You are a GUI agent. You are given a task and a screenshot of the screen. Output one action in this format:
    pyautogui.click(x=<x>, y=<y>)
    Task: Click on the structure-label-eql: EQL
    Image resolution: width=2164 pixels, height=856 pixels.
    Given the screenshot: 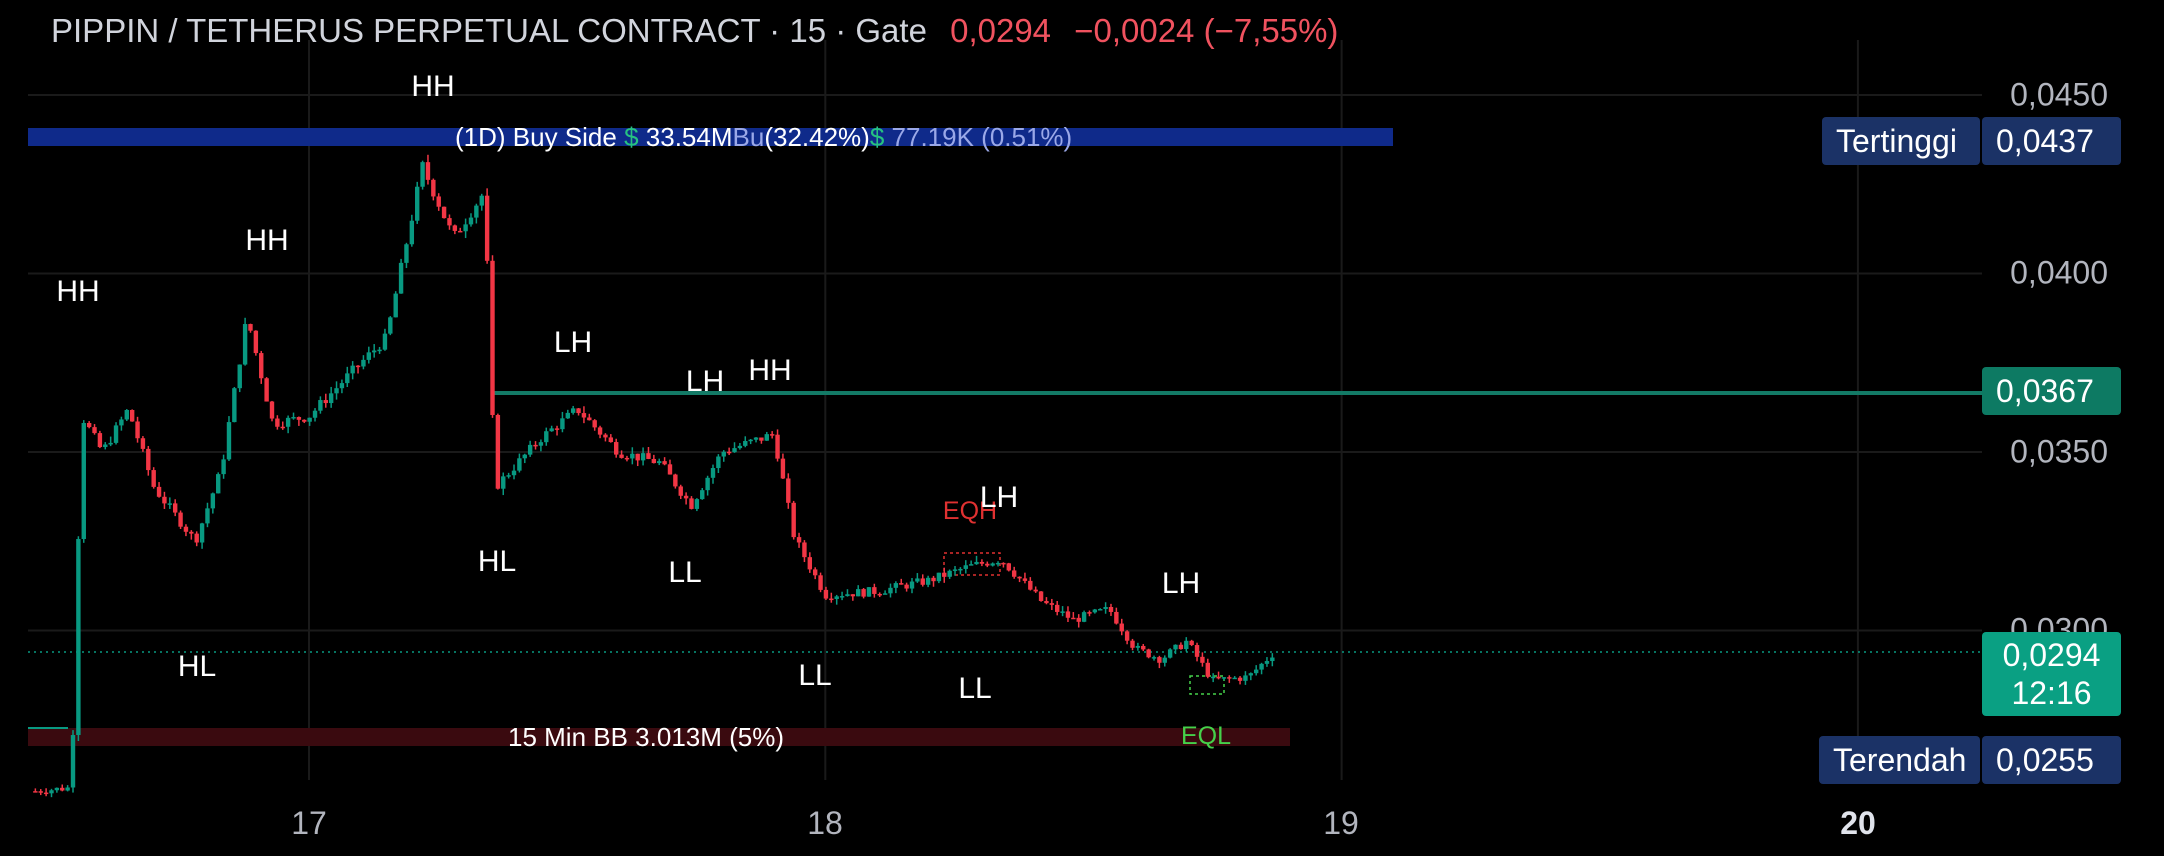 What is the action you would take?
    pyautogui.click(x=1206, y=736)
    